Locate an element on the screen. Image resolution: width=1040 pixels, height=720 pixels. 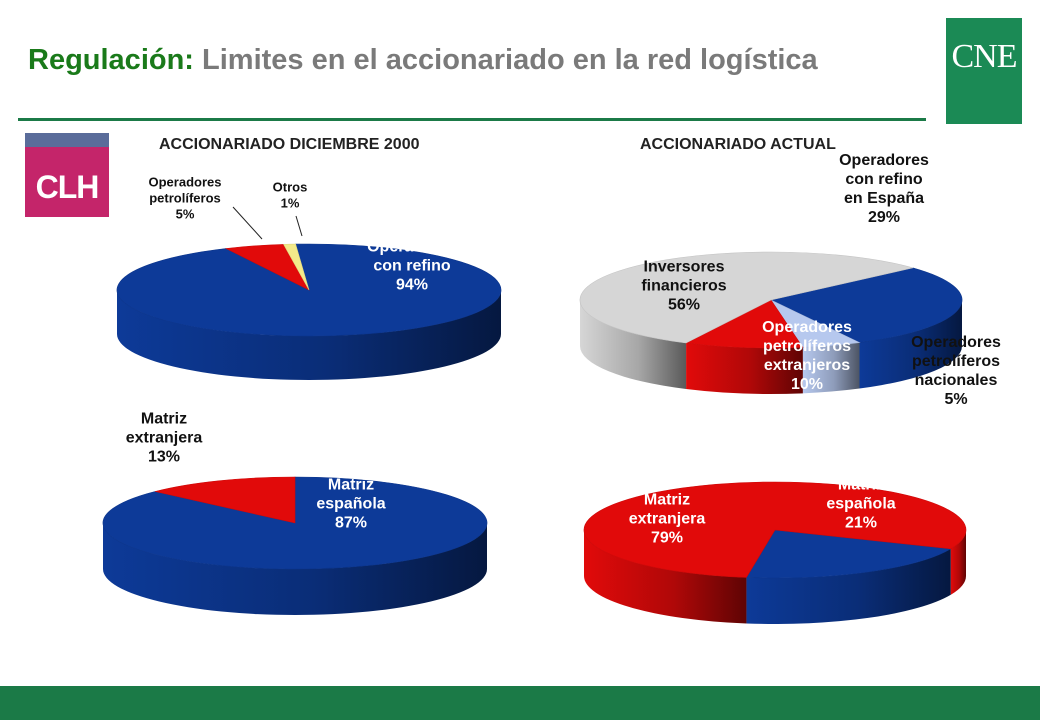
pie-chart-3: Matriz española 87% Matriz extranjera 13% is located at coordinates (295, 513).